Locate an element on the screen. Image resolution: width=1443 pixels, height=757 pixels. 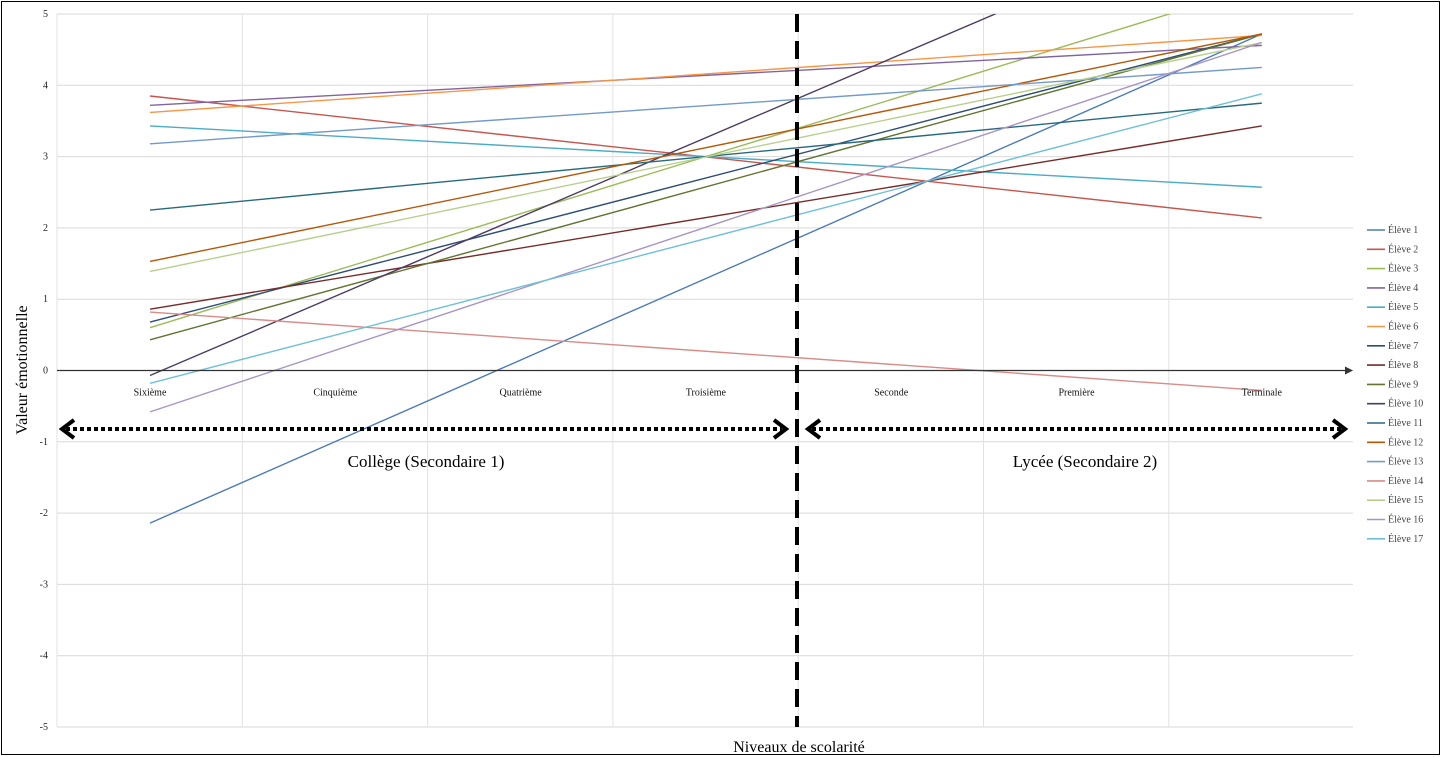
x-category-label: Seconde is located at coordinates (891, 393).